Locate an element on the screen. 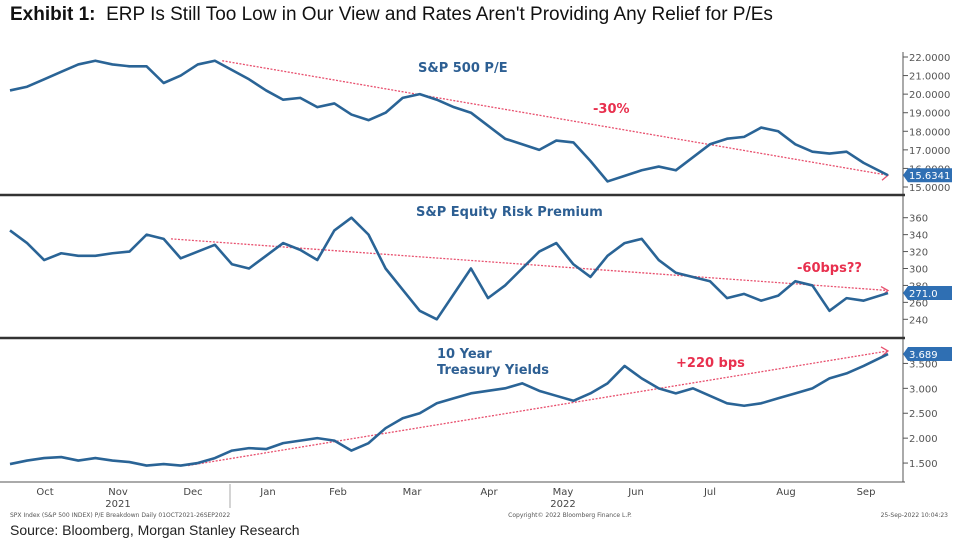 This screenshot has height=551, width=958. y-tick-label: 2.500 is located at coordinates (923, 414).